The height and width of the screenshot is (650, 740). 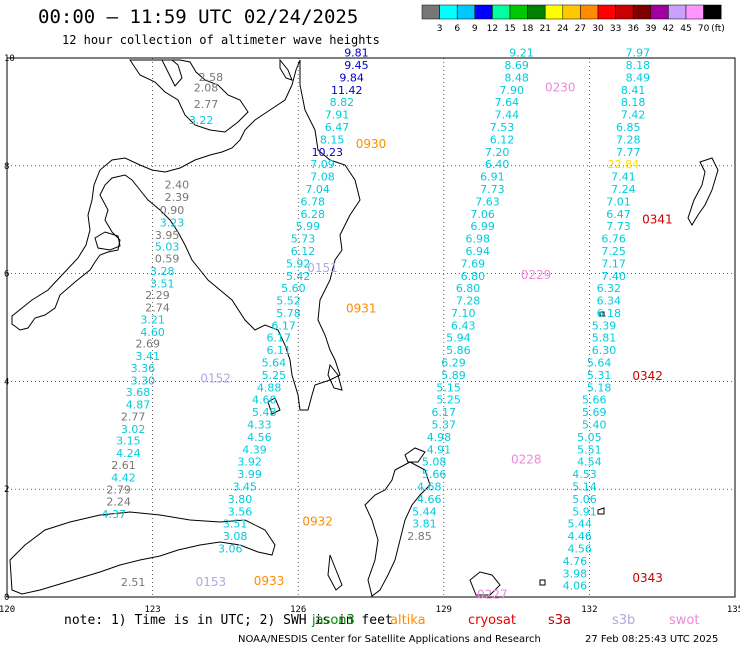 I want to click on wave-height-value: 5.18, so click(x=599, y=387).